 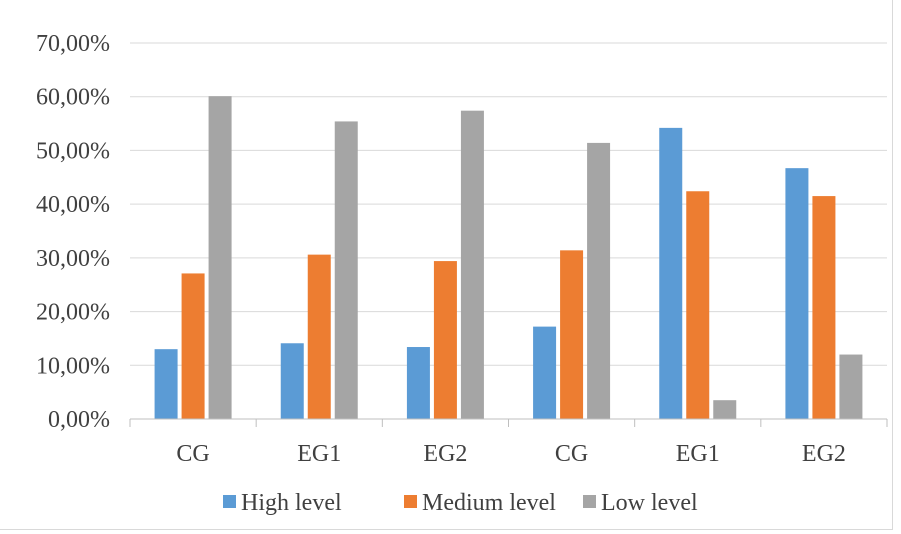 What do you see at coordinates (508, 442) in the screenshot?
I see `x-axis: CG EG1 EG2 CG EG1 EG2` at bounding box center [508, 442].